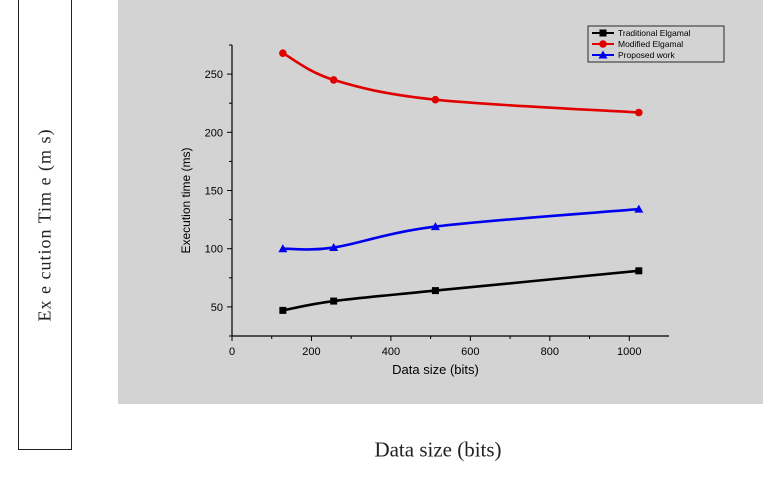 The width and height of the screenshot is (768, 484). What do you see at coordinates (550, 352) in the screenshot?
I see `x-tick-label-800: 800` at bounding box center [550, 352].